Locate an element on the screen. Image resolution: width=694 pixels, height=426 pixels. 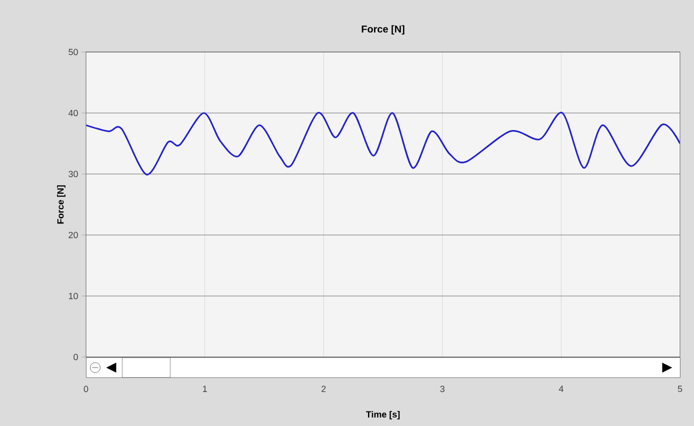
x-tick-label: 2 is located at coordinates (324, 389).